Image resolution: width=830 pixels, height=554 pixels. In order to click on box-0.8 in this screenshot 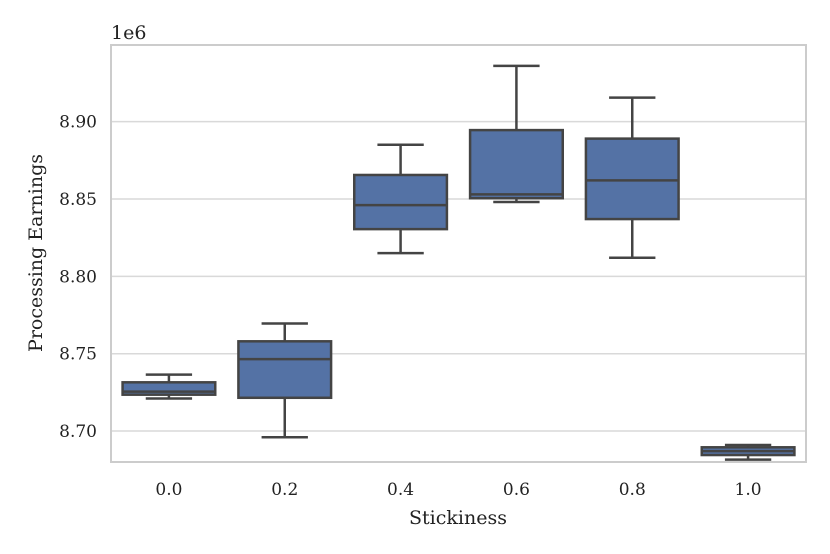, I will do `click(632, 178)`.